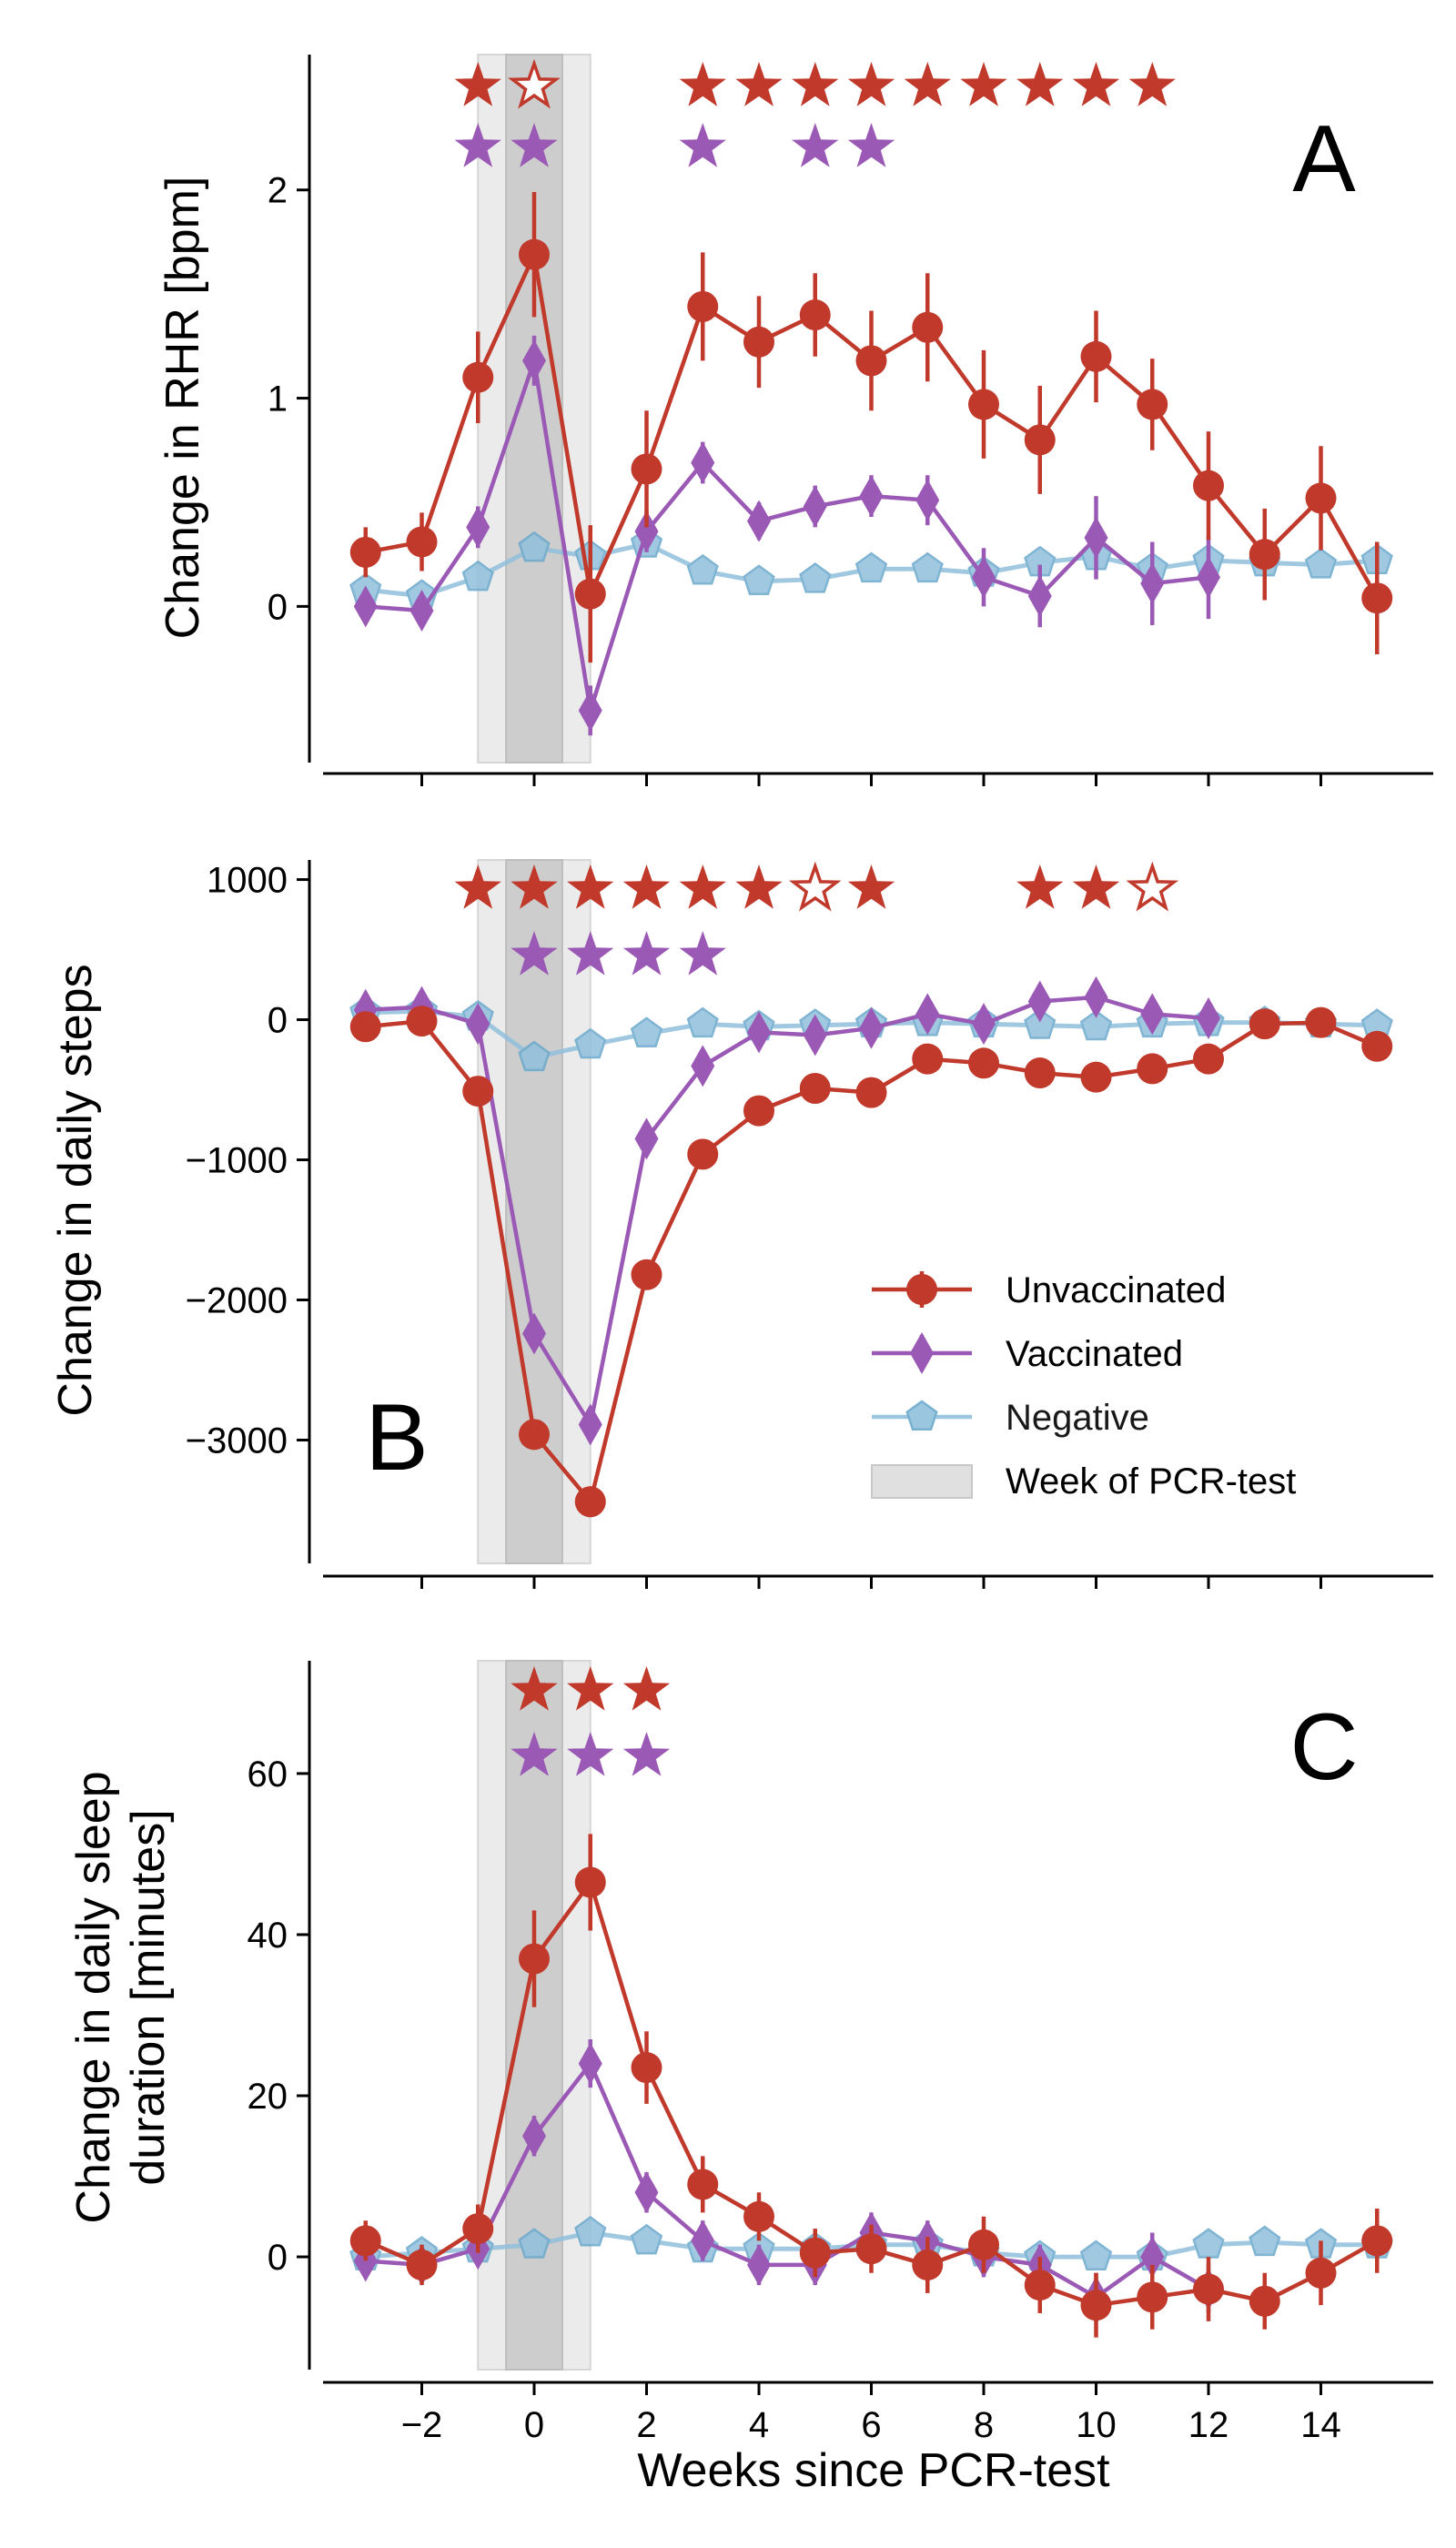 This screenshot has width=1456, height=2548. I want to click on y-tick-label: 20, so click(268, 2097).